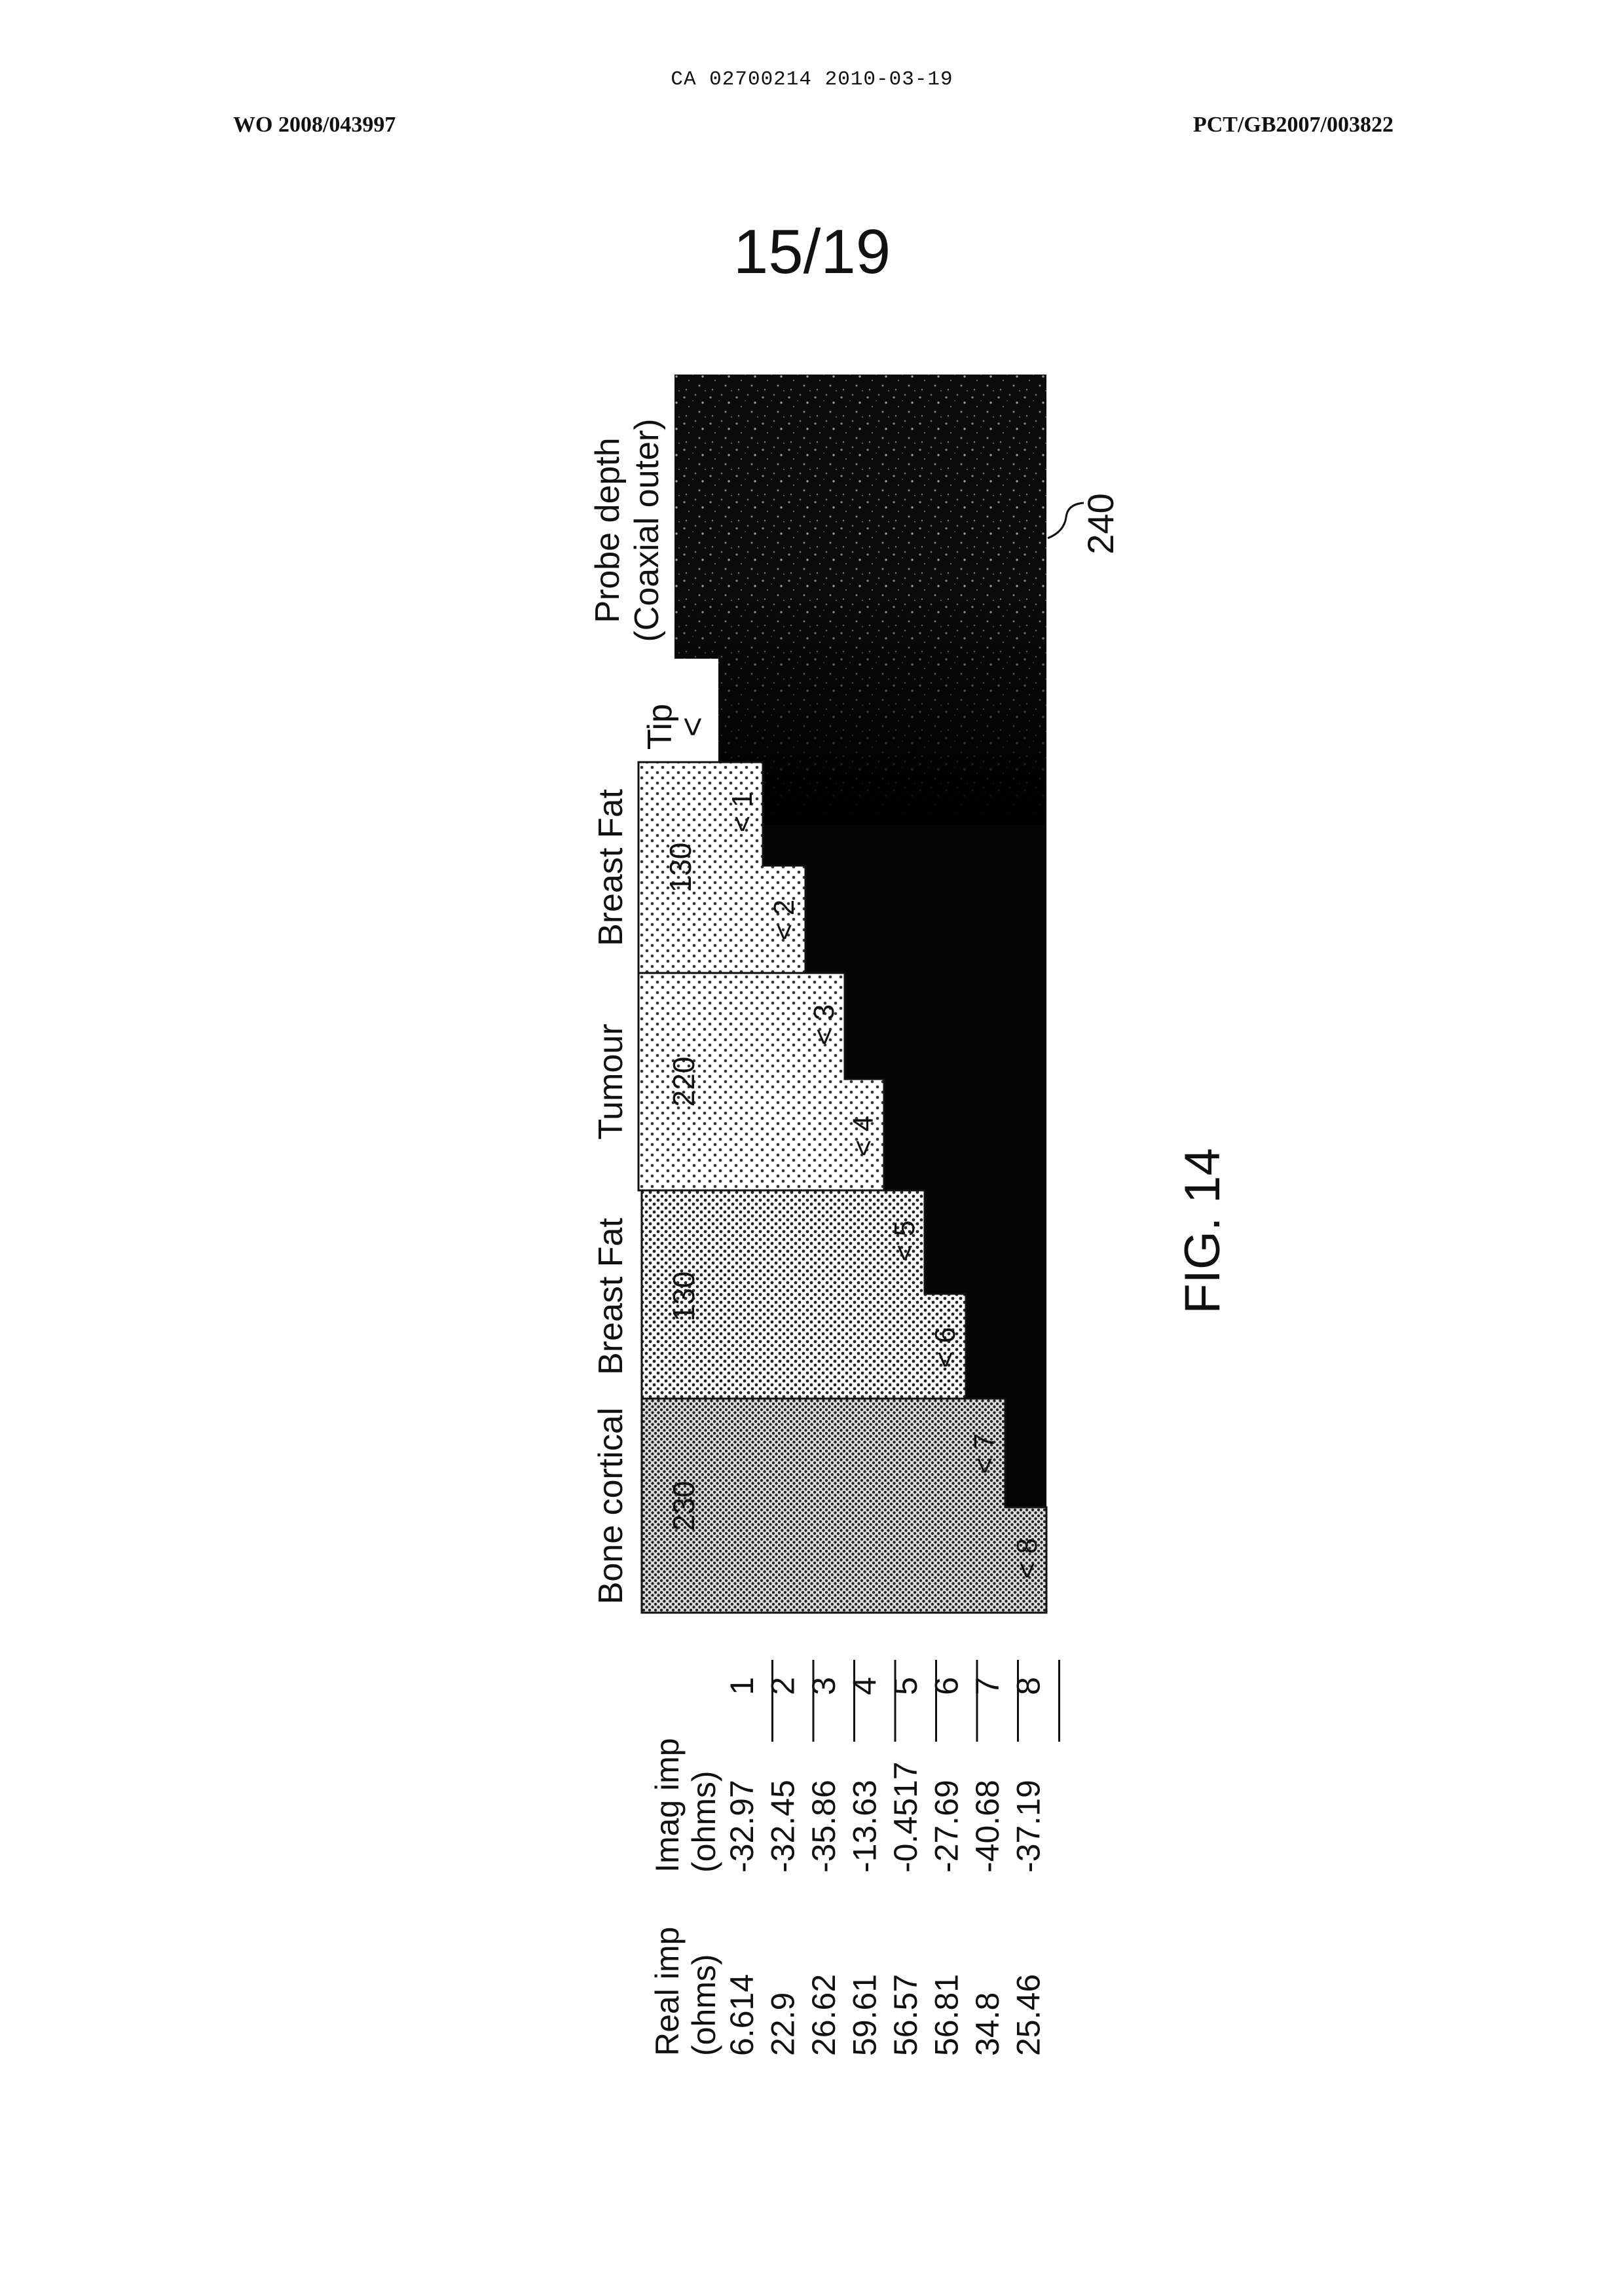  Describe the element at coordinates (1028, 1686) in the screenshot. I see `row-index: 8` at that location.